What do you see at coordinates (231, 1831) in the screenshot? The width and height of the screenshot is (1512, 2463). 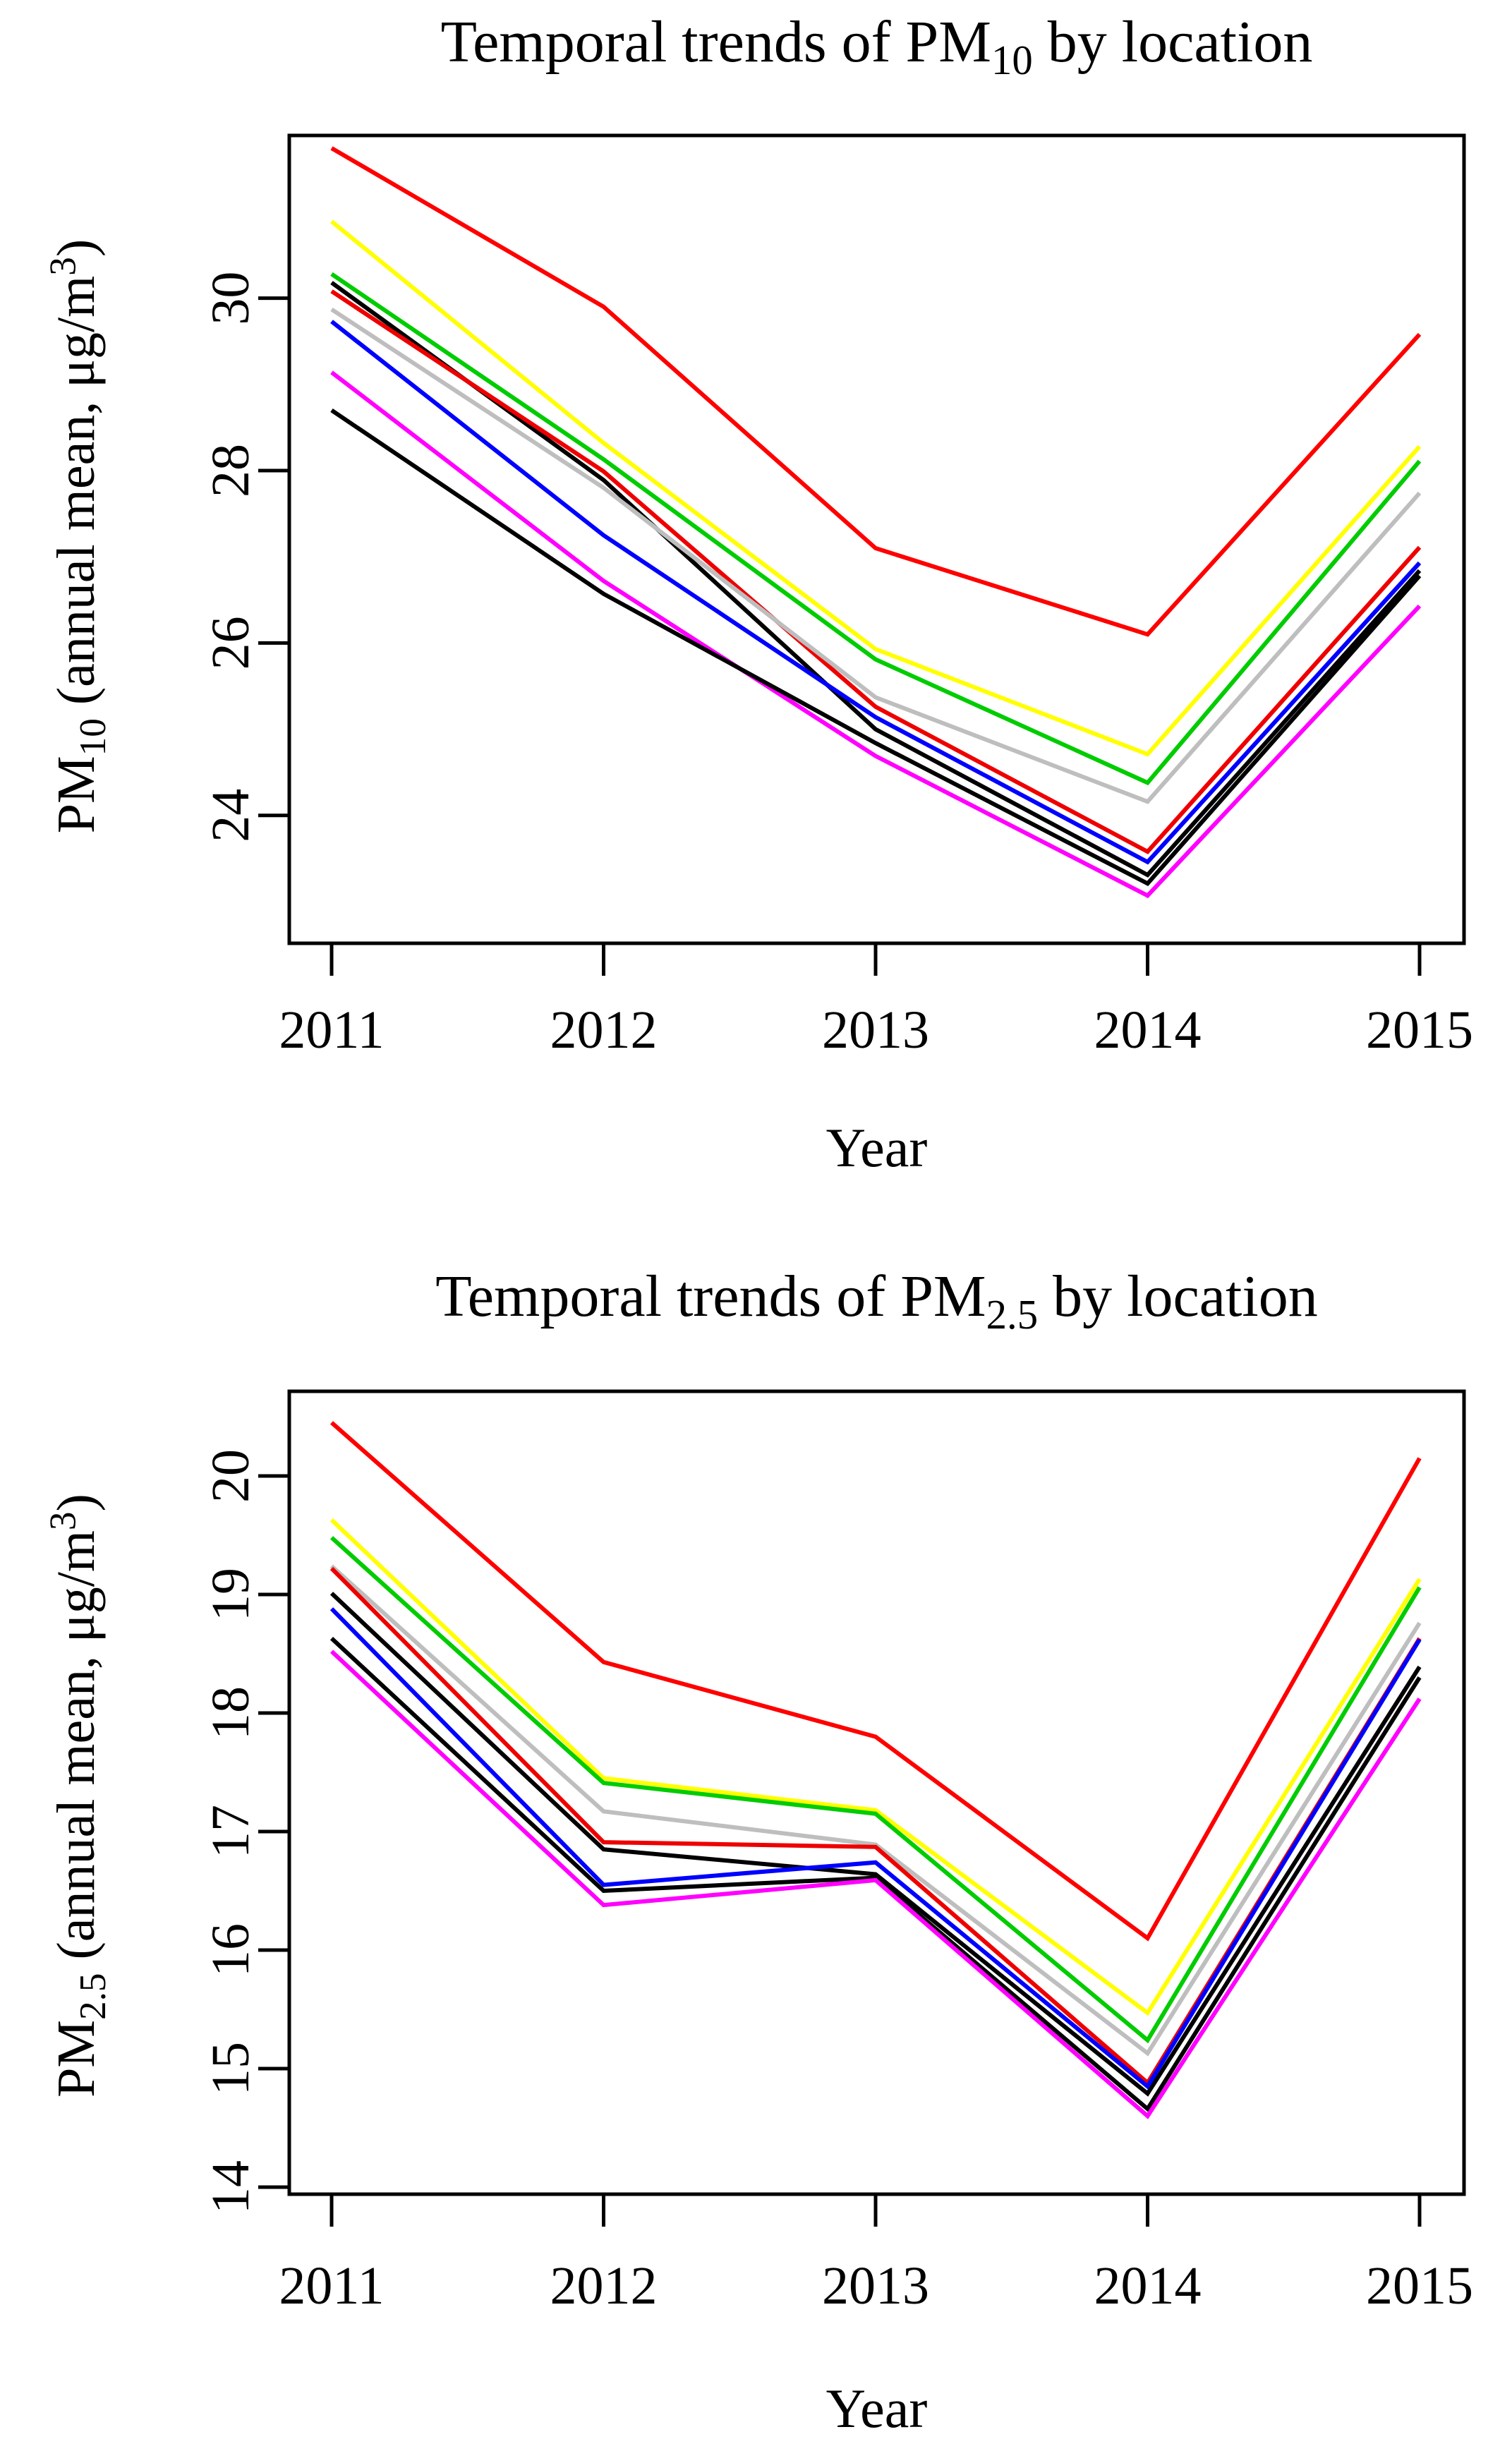 I see `pm25-y-tick-label: 17` at bounding box center [231, 1831].